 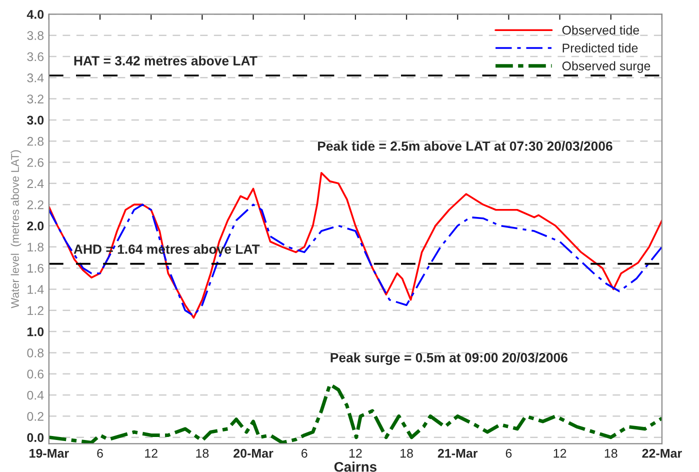 I want to click on x-tick-label: 22-Mar, so click(x=662, y=453).